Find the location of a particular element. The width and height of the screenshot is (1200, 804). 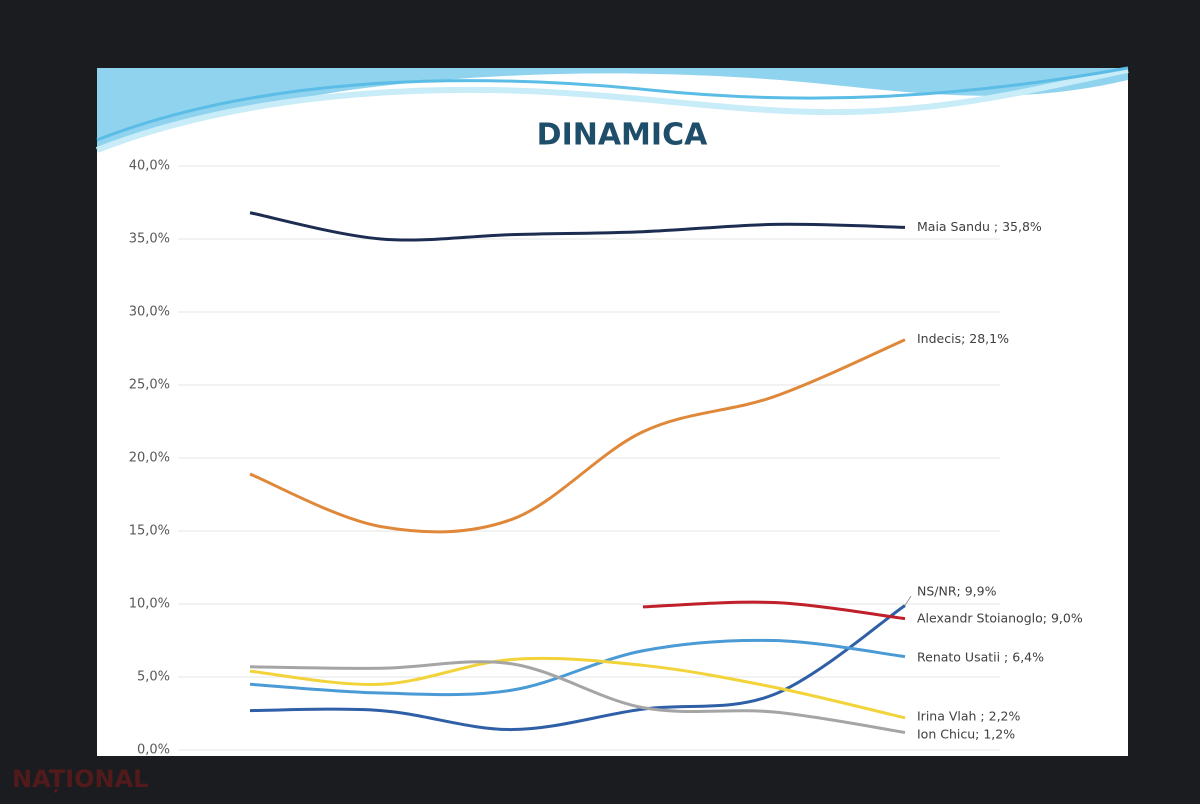

data-label: Alexandr Stoianoglo; 9,0% is located at coordinates (1000, 618).